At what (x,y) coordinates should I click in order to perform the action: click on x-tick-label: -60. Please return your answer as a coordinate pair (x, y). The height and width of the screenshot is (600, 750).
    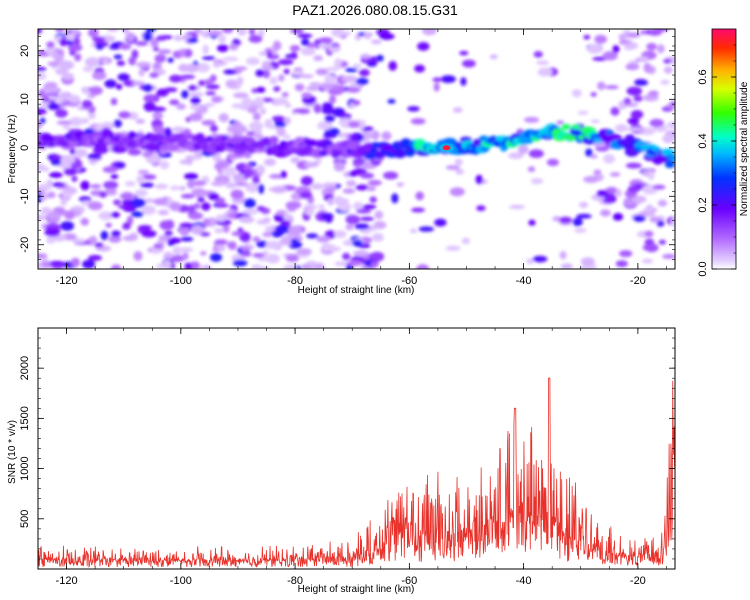
    Looking at the image, I should click on (409, 281).